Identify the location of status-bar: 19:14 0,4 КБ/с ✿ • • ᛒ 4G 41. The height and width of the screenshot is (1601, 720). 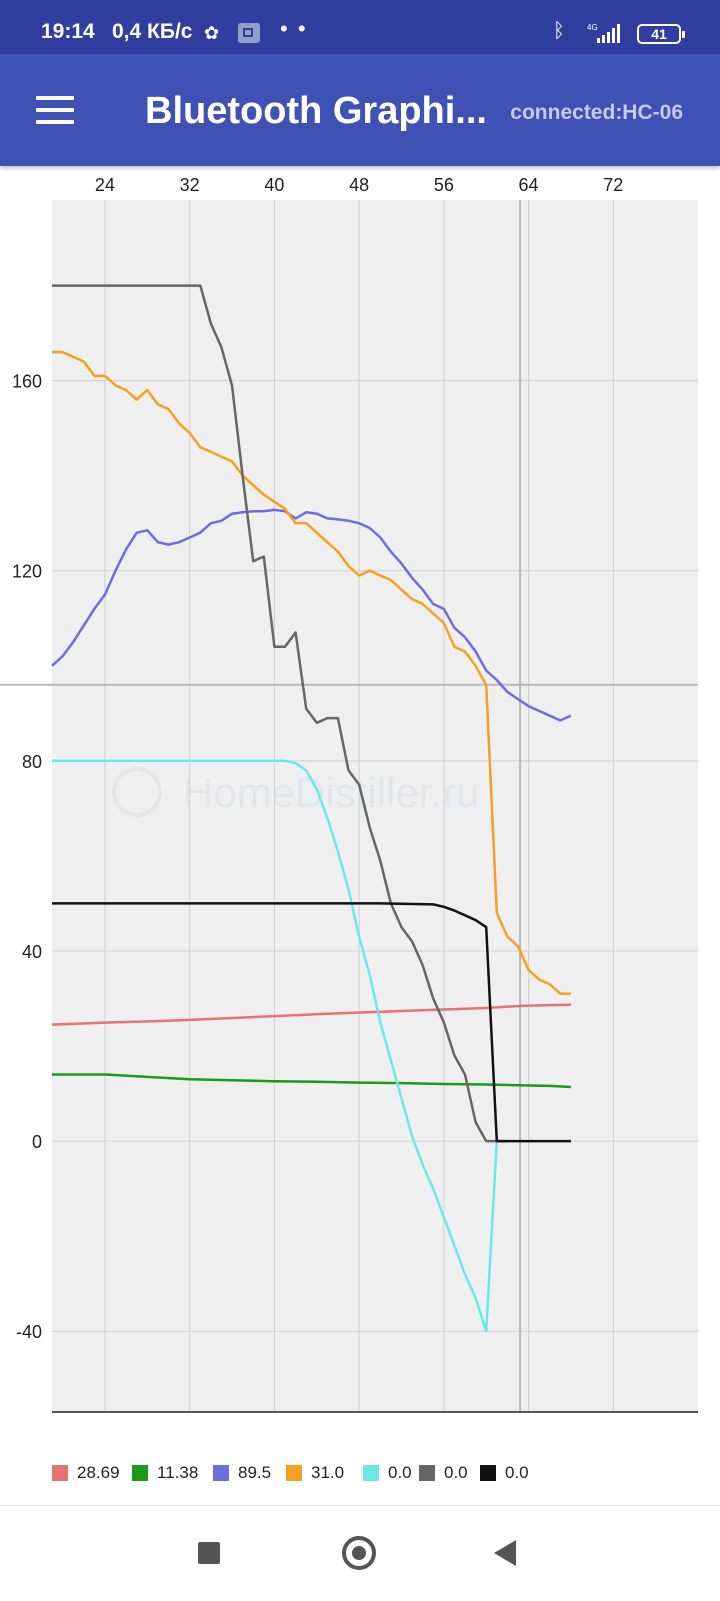
(360, 27).